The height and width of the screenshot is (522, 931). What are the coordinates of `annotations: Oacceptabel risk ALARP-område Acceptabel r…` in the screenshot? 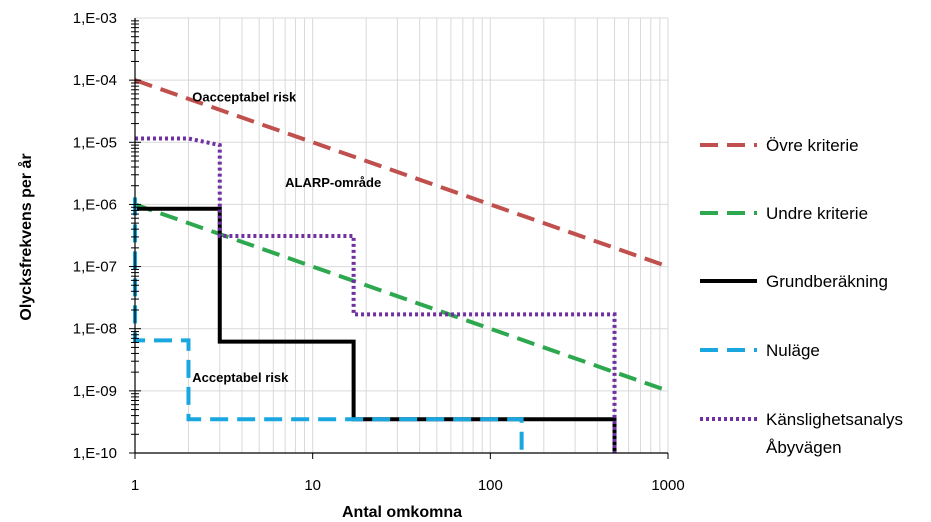 It's located at (286, 237).